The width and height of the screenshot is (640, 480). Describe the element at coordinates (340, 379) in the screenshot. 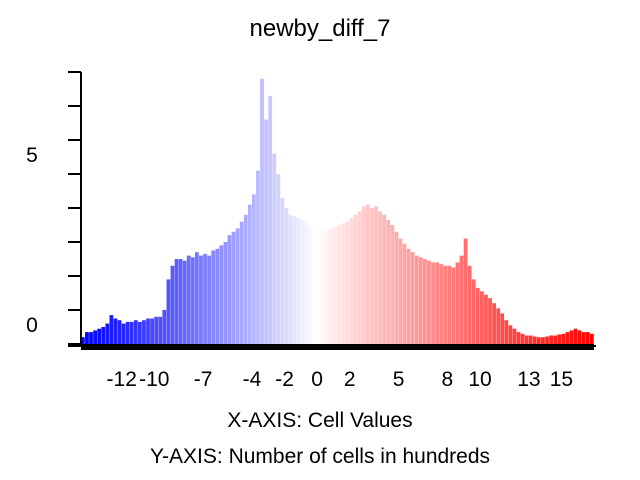

I see `x-axis-ticks: -12 -10 -7 -4 -2 0 2 5 8 10 13 15` at that location.